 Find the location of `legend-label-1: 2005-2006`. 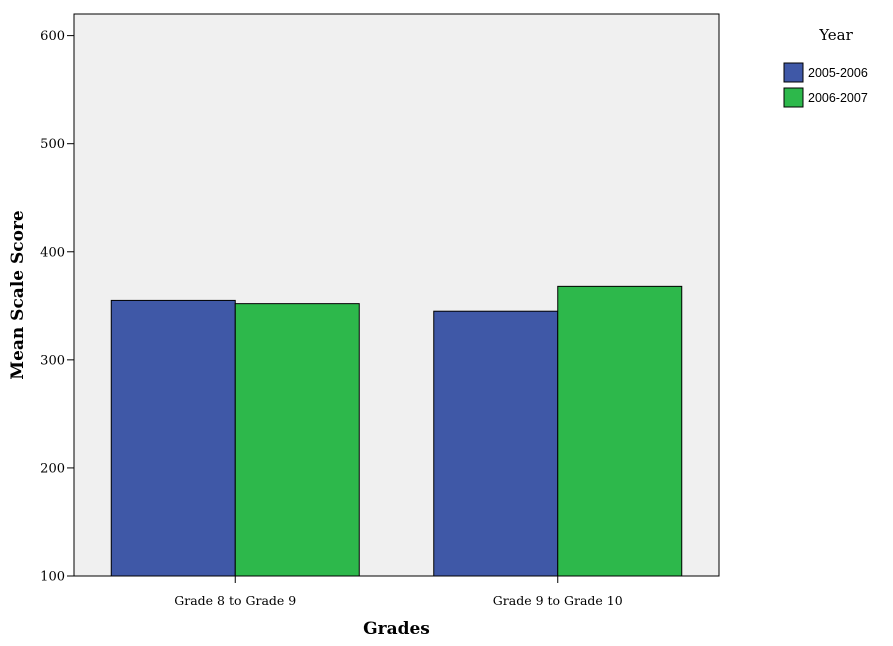

legend-label-1: 2005-2006 is located at coordinates (838, 73).